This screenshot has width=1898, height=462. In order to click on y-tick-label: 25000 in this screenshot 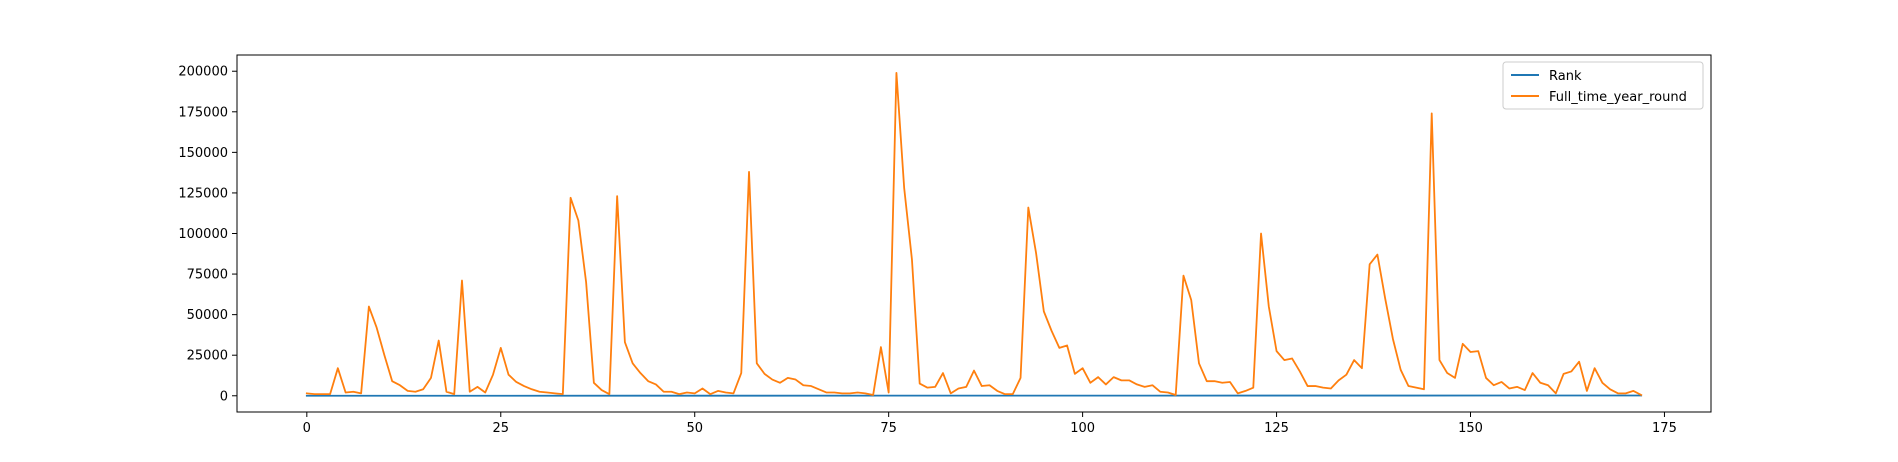, I will do `click(207, 356)`.